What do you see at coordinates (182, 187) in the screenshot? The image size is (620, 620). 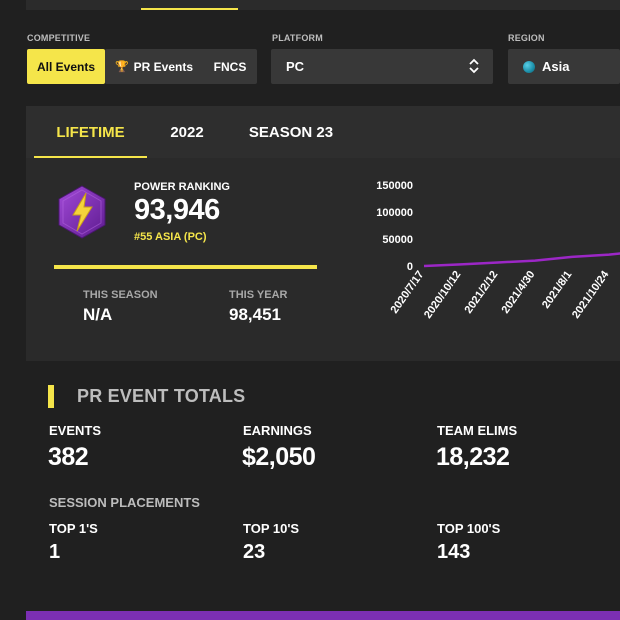 I see `power-ranking-label: POWER RANKING` at bounding box center [182, 187].